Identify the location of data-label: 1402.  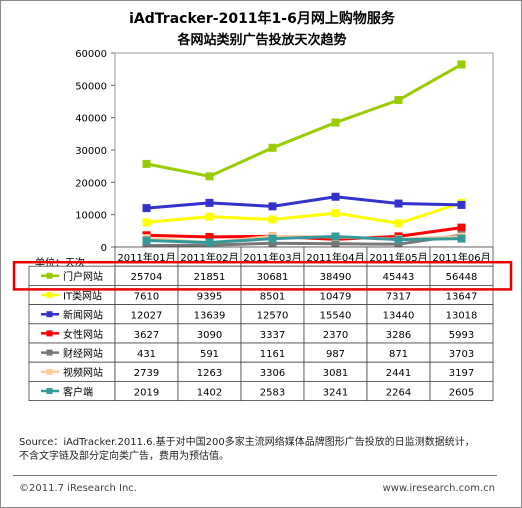
(209, 392).